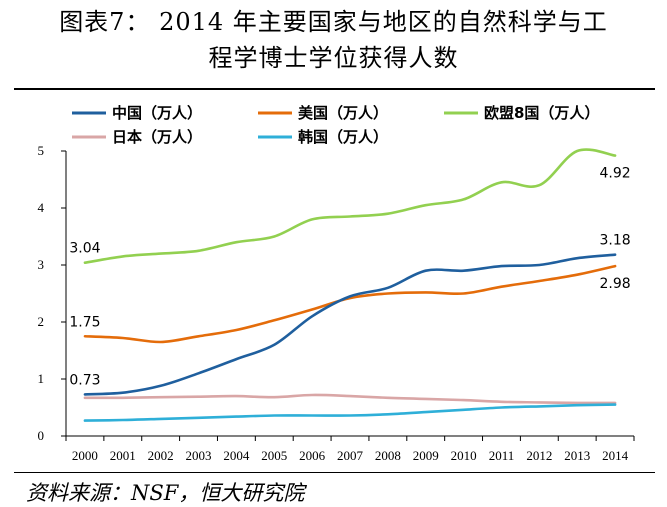  Describe the element at coordinates (541, 113) in the screenshot. I see `legend-label-2: 欧盟8国（万人）` at that location.